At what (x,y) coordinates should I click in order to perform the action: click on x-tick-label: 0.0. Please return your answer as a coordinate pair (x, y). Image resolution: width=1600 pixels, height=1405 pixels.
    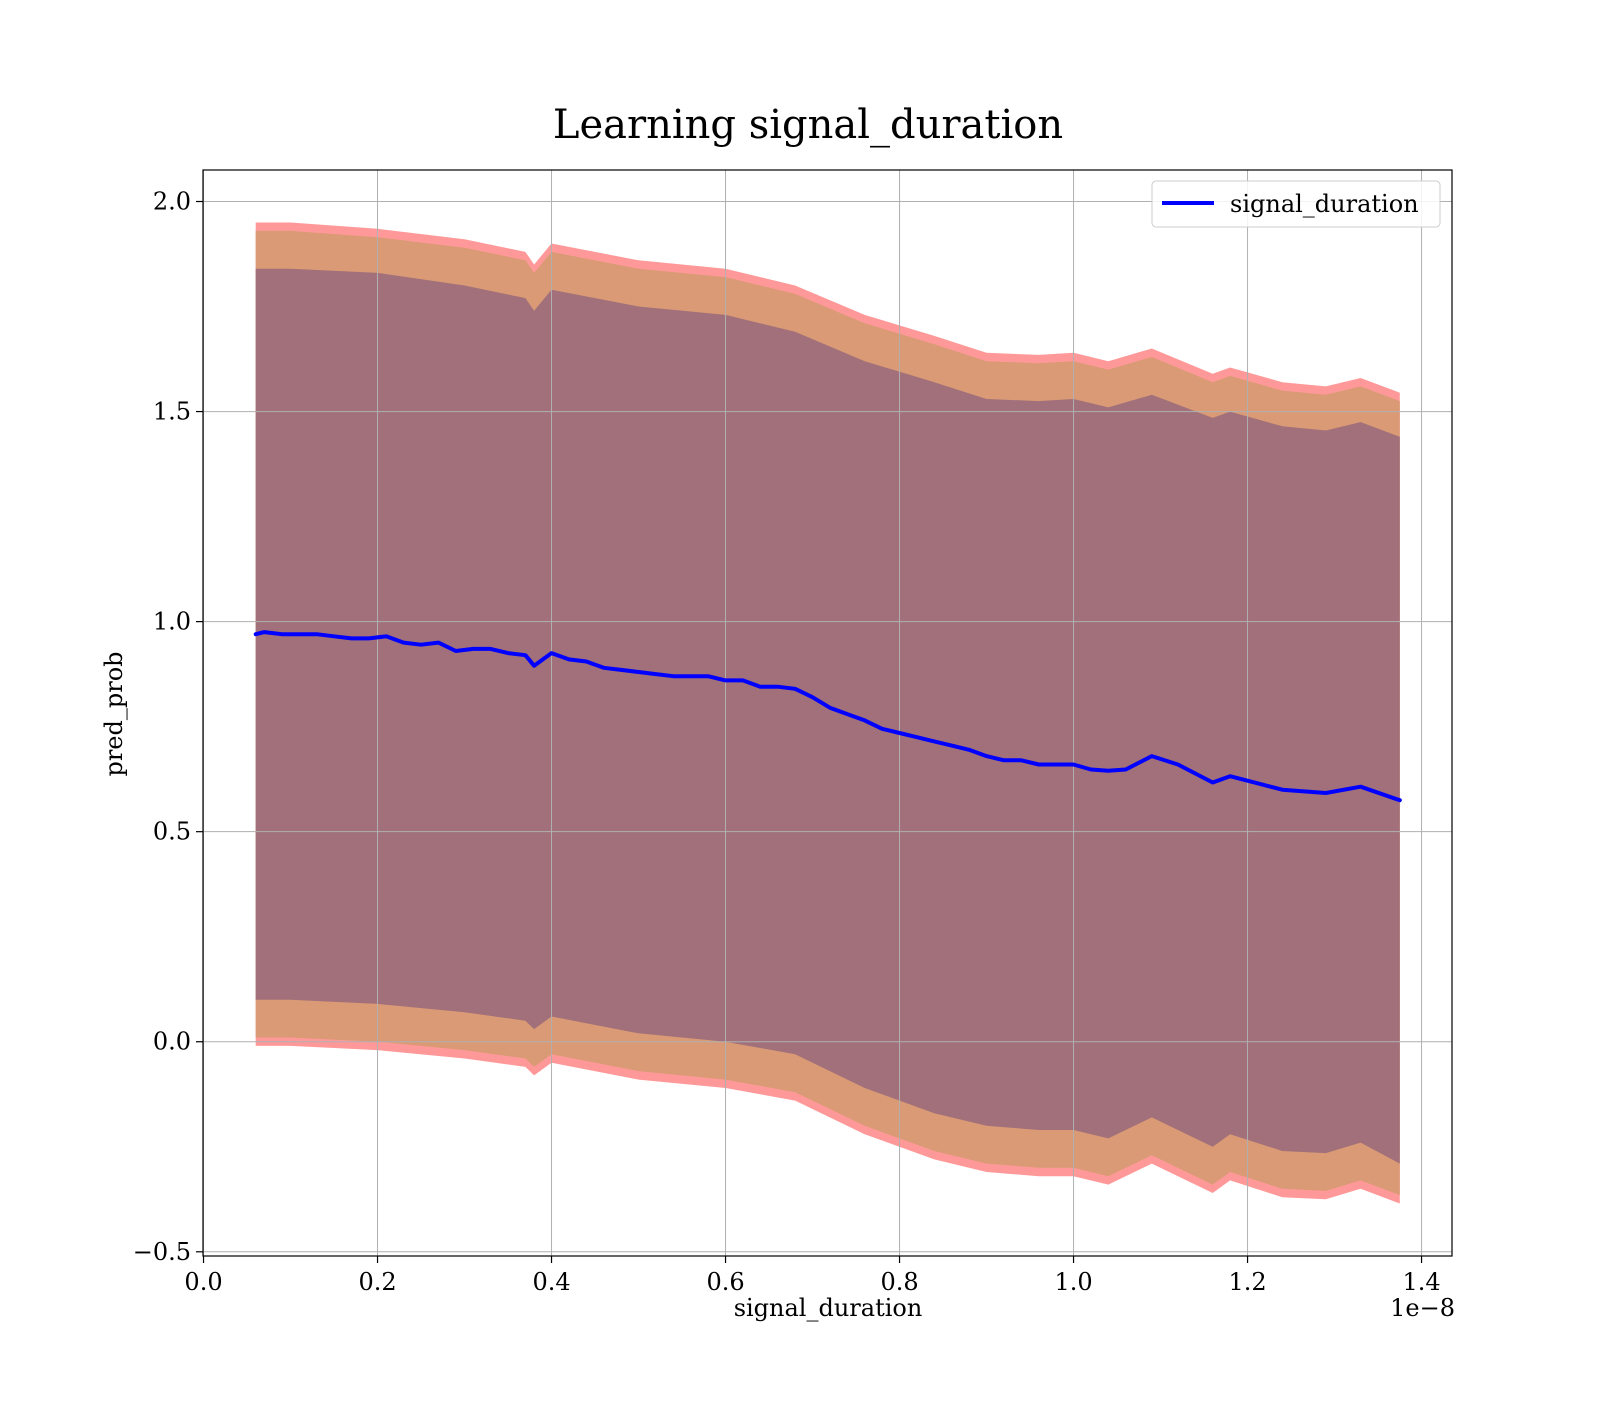
    Looking at the image, I should click on (203, 1282).